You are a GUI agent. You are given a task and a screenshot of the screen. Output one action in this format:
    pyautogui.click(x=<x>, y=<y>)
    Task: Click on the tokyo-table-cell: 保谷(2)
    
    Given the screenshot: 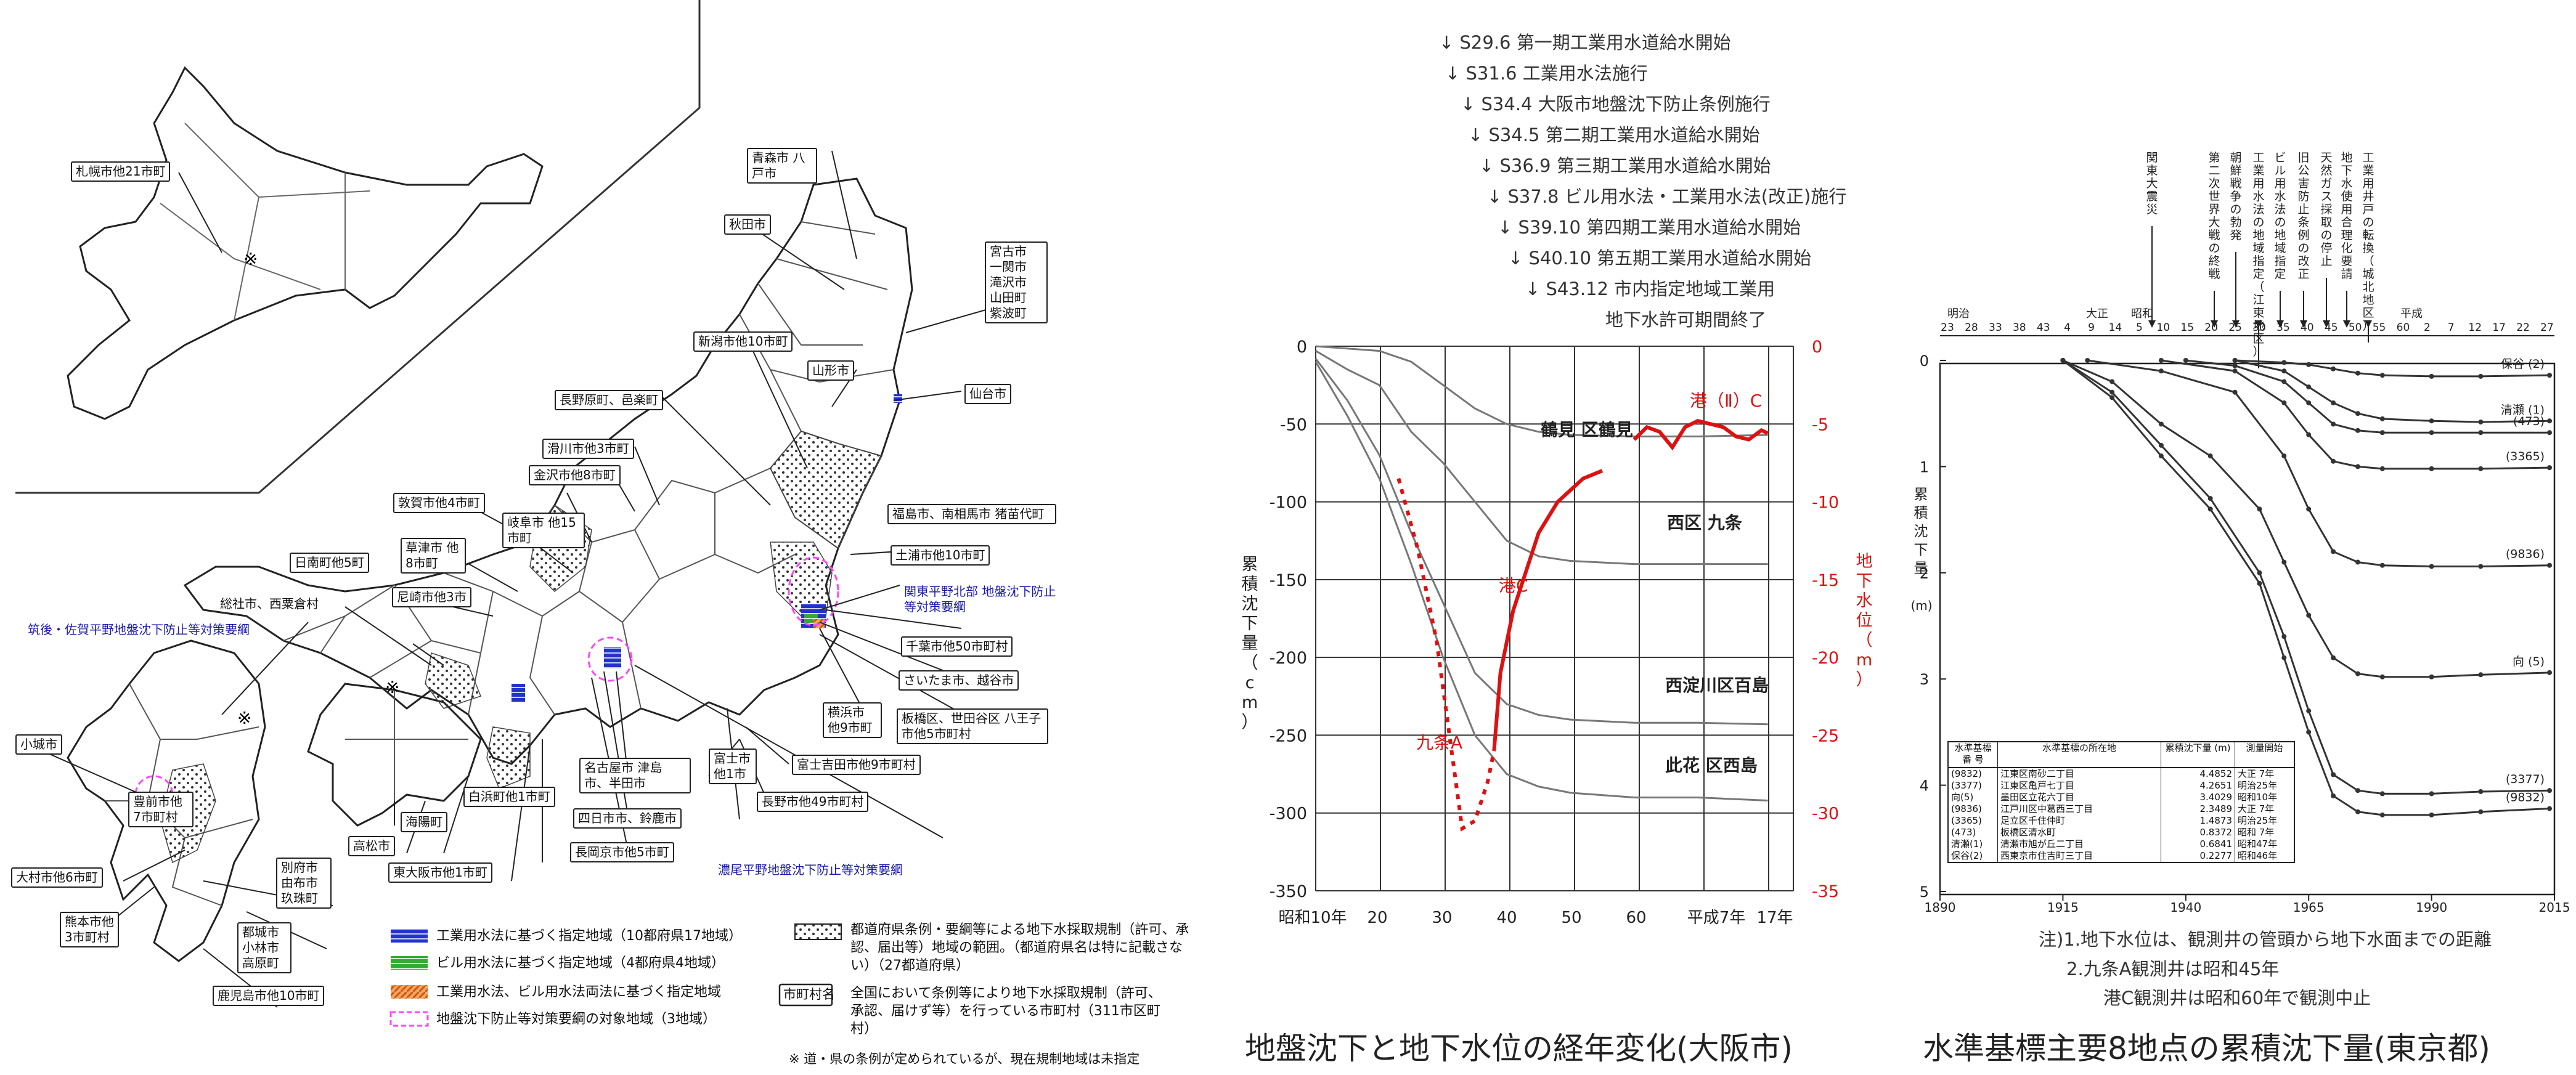 What is the action you would take?
    pyautogui.click(x=1973, y=856)
    